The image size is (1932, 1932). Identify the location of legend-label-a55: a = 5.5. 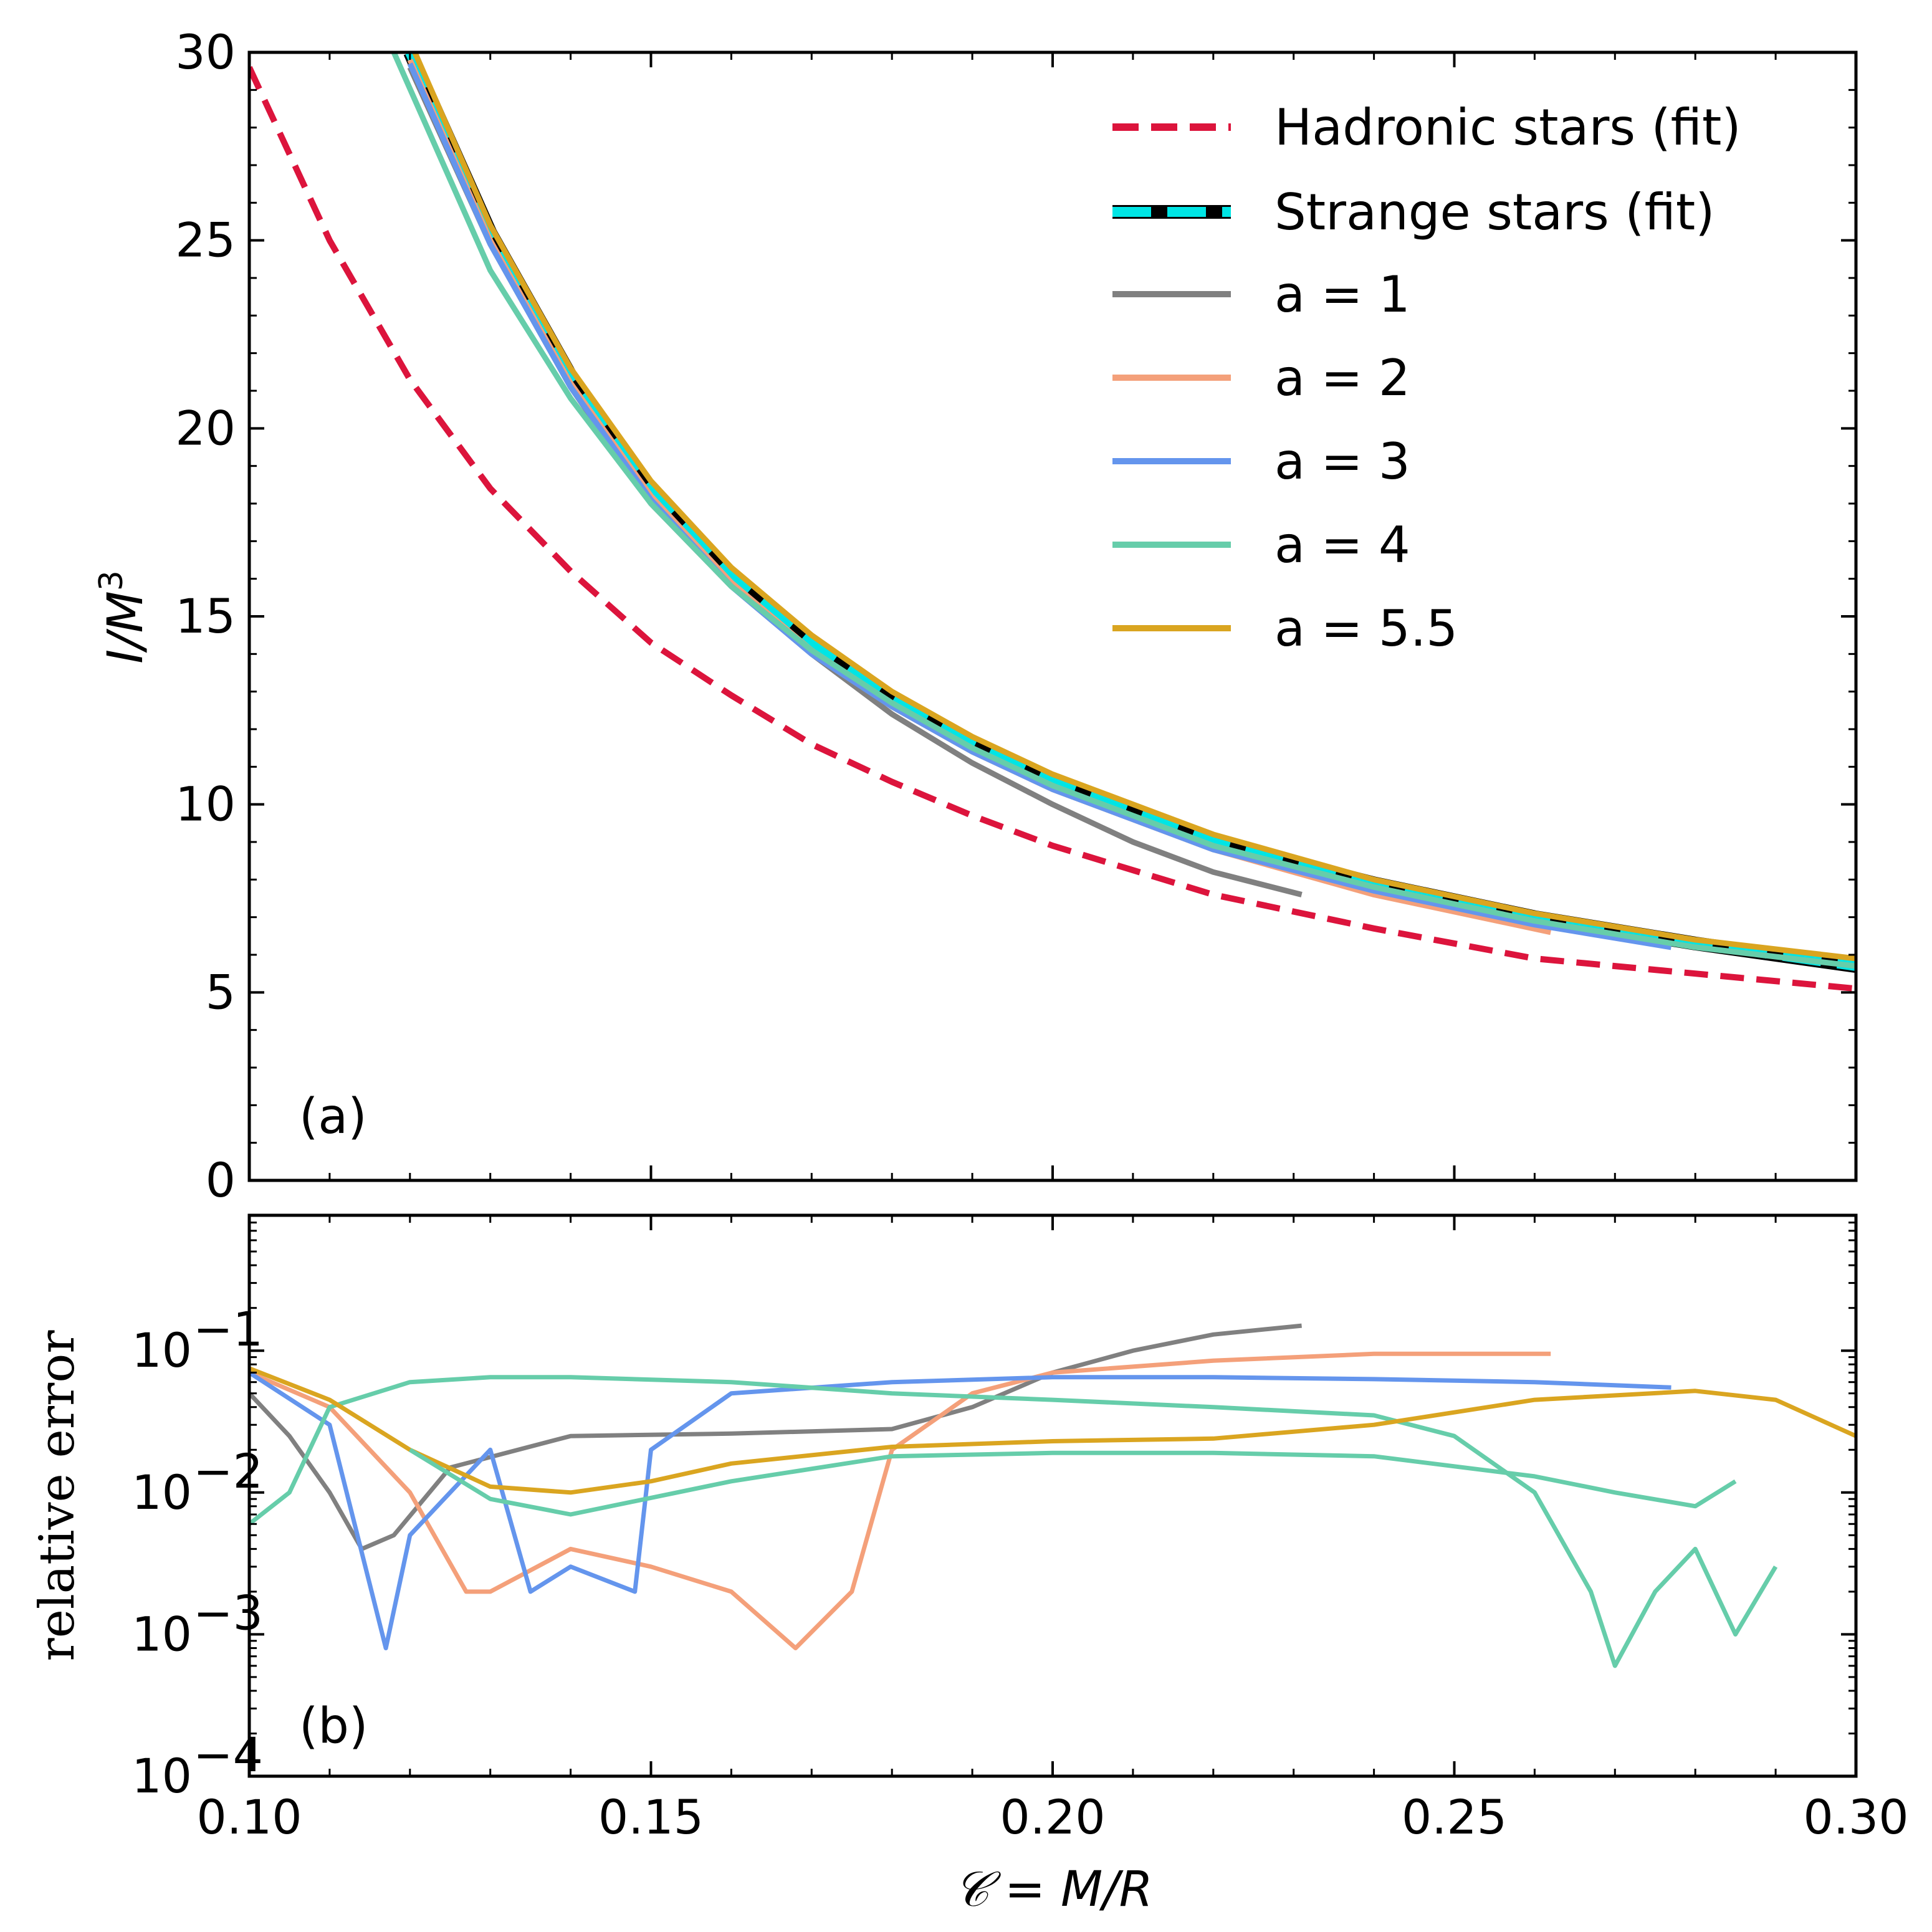
(1366, 629).